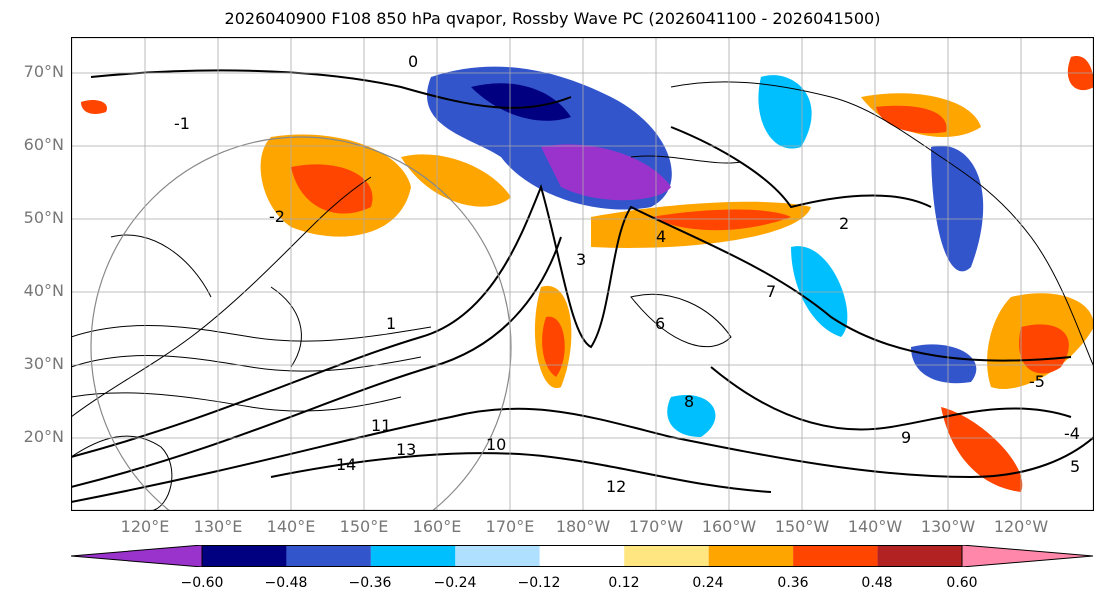  What do you see at coordinates (43, 71) in the screenshot?
I see `lat-label: 70°N` at bounding box center [43, 71].